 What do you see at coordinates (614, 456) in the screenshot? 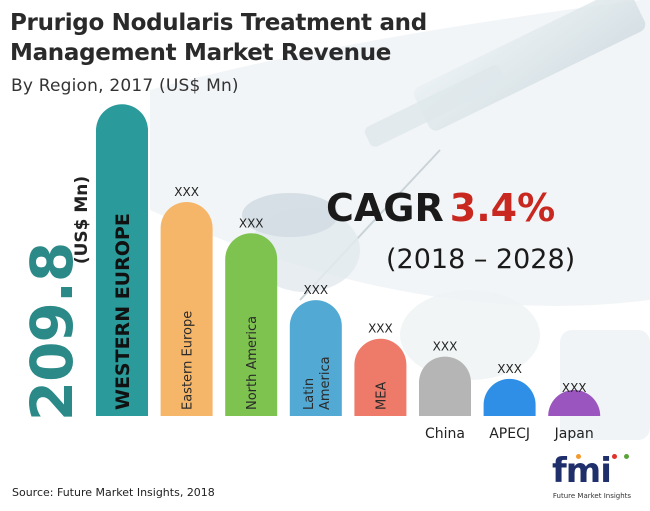
I see `logo-dot-red` at bounding box center [614, 456].